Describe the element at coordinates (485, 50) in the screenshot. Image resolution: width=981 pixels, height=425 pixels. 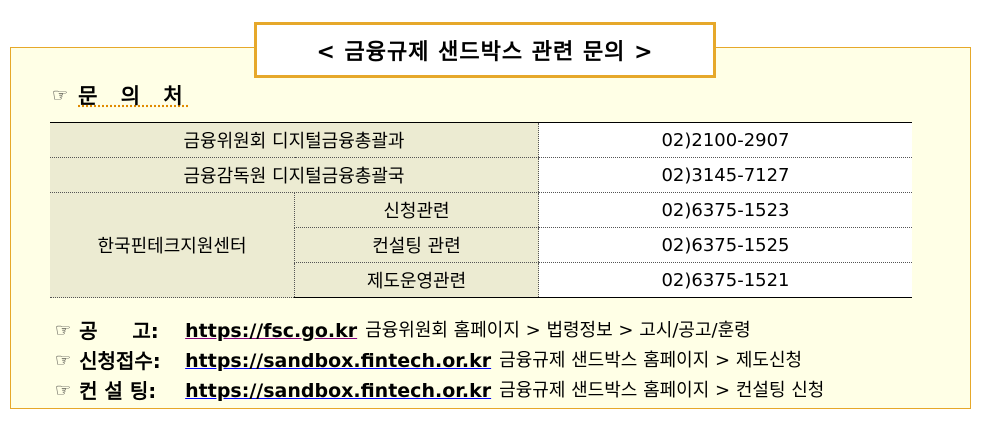
I see `page-title: < 금융규제 샌드박스 관련 문의 >` at that location.